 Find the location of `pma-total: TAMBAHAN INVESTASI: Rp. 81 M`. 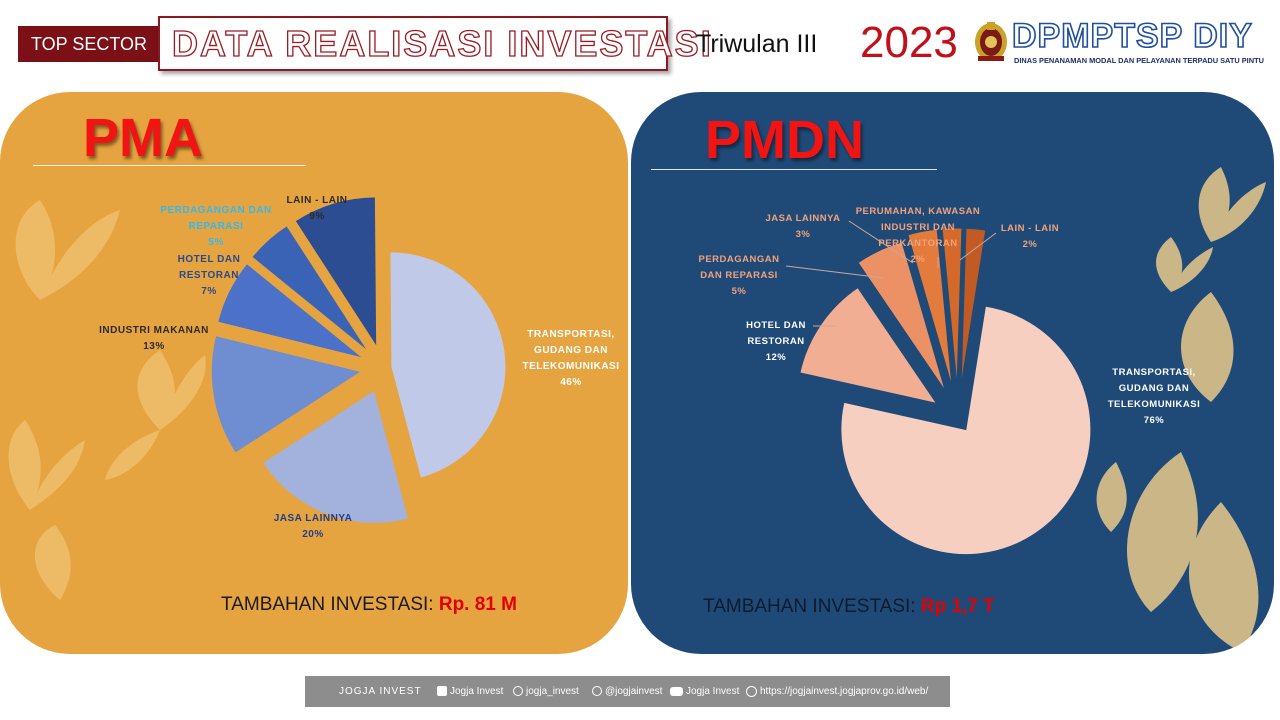

pma-total: TAMBAHAN INVESTASI: Rp. 81 M is located at coordinates (369, 605).